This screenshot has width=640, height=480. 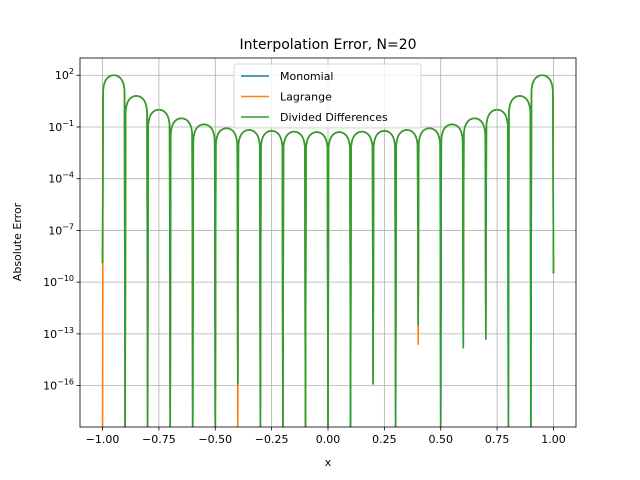 I want to click on x-tick-label: 0.75, so click(x=497, y=439).